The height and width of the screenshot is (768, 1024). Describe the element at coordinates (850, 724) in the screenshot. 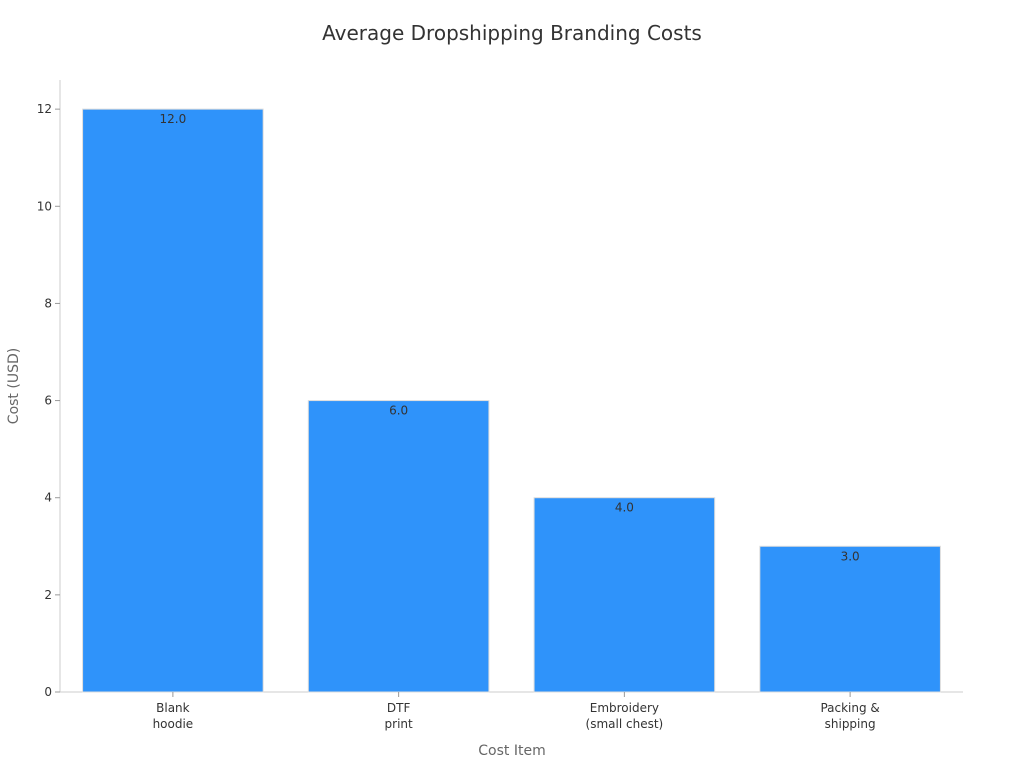

I see `x-tick-label: shipping` at that location.